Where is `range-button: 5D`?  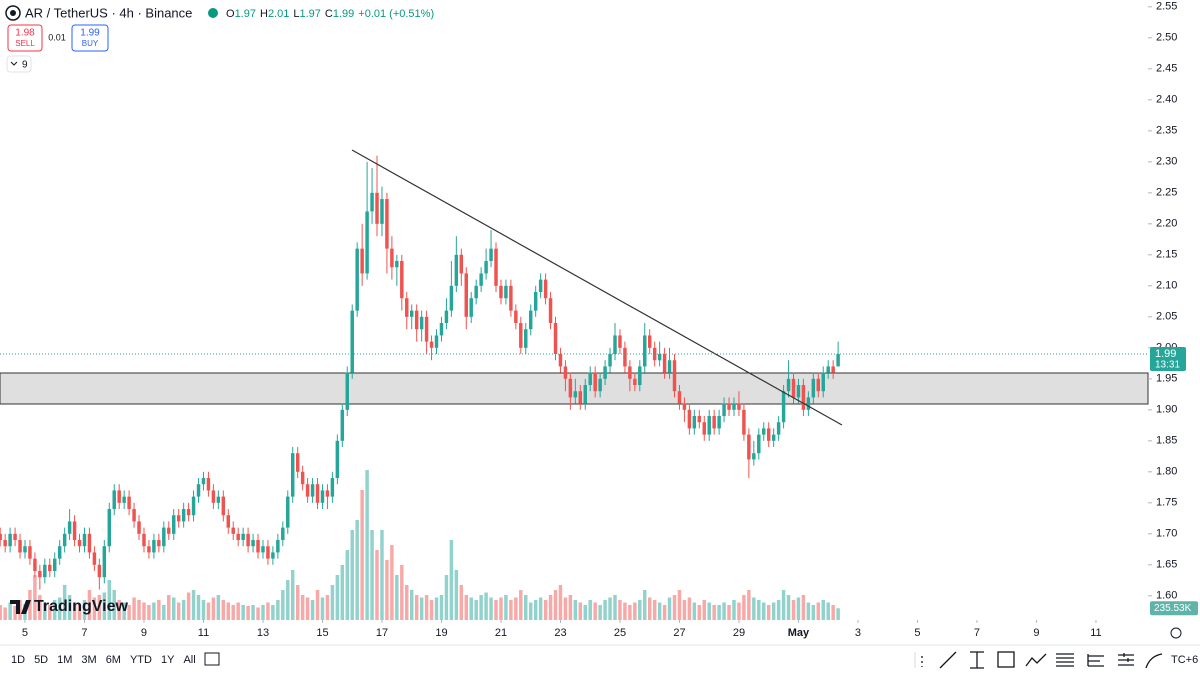
range-button: 5D is located at coordinates (41, 660).